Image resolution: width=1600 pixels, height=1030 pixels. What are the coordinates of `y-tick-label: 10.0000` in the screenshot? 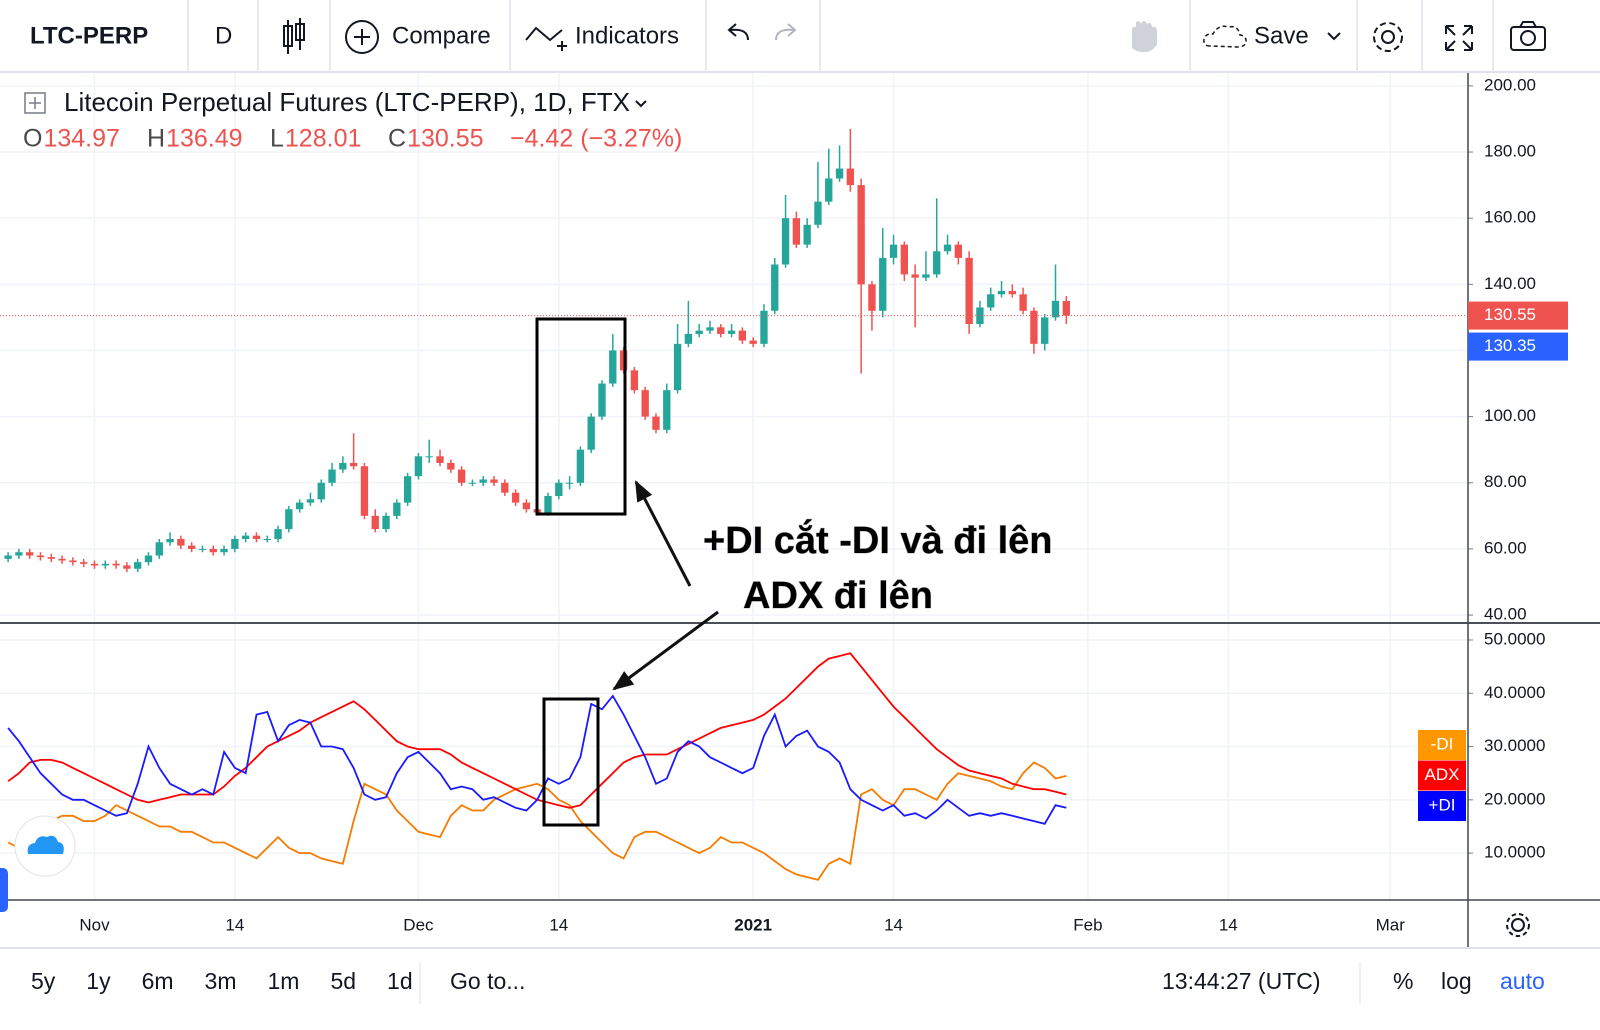 It's located at (1514, 852).